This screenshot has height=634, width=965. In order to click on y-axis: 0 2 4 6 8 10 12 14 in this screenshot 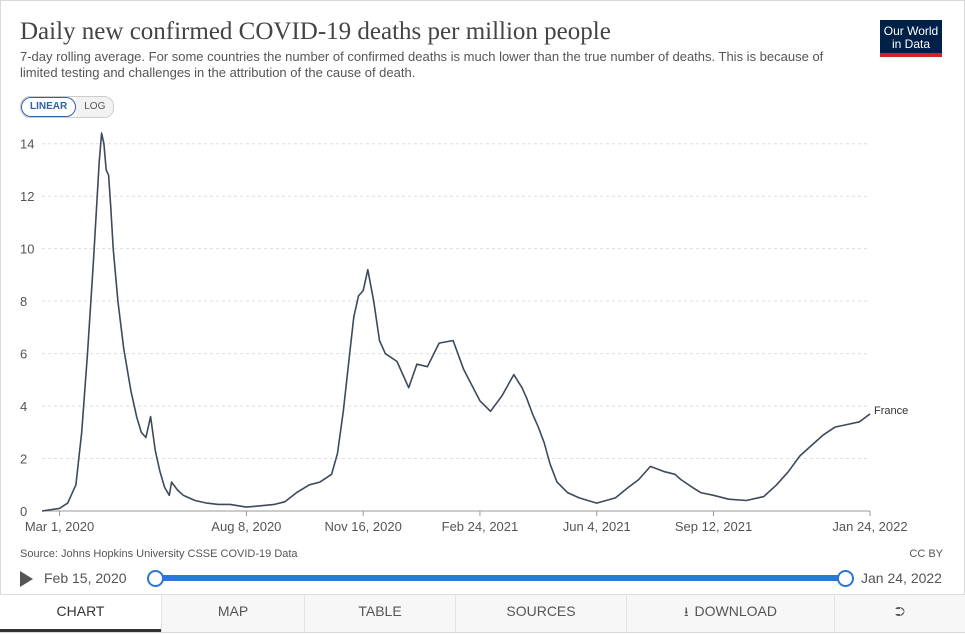, I will do `click(27, 328)`.